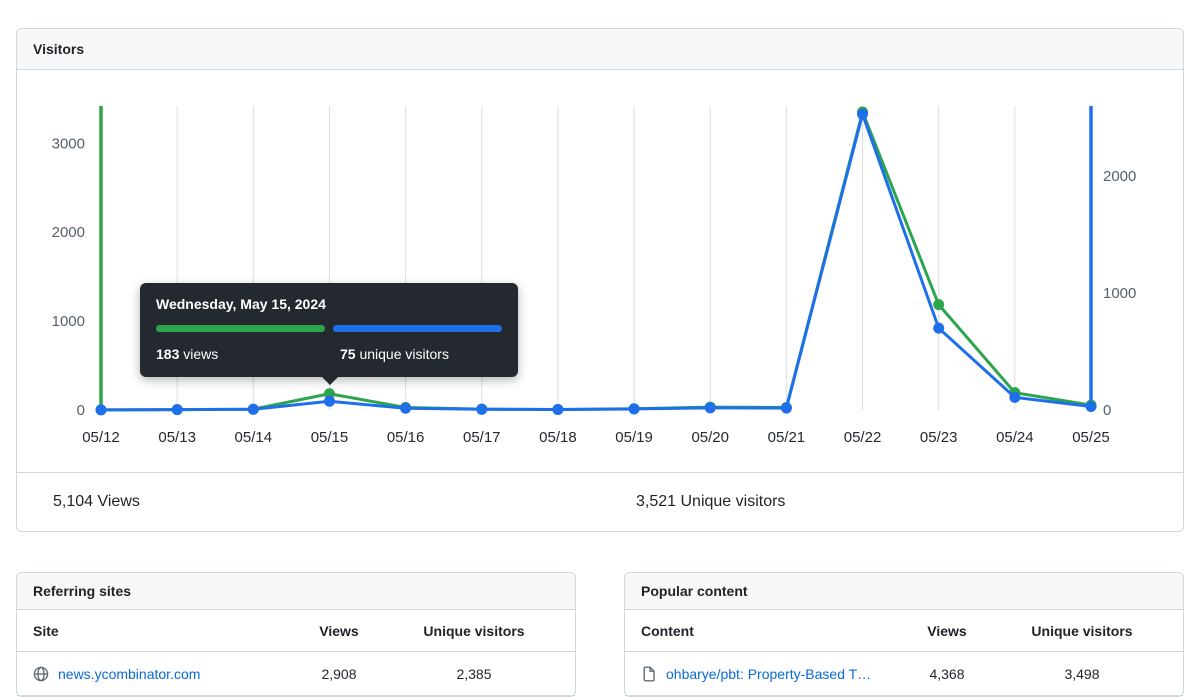  Describe the element at coordinates (187, 354) in the screenshot. I see `tooltip-views: 183 views` at that location.